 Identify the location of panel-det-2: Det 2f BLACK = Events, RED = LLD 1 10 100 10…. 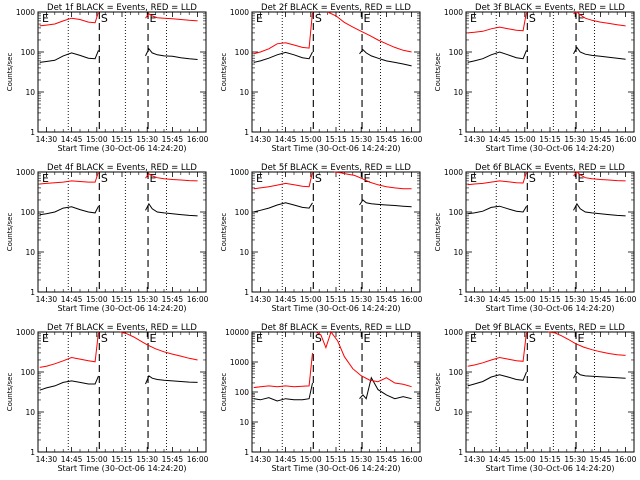
(321, 78).